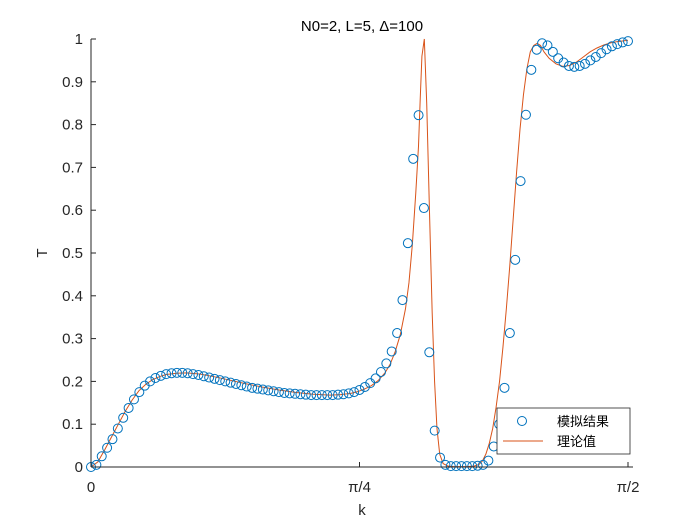 Image resolution: width=700 pixels, height=525 pixels. What do you see at coordinates (91, 487) in the screenshot?
I see `x-tick-label: 0` at bounding box center [91, 487].